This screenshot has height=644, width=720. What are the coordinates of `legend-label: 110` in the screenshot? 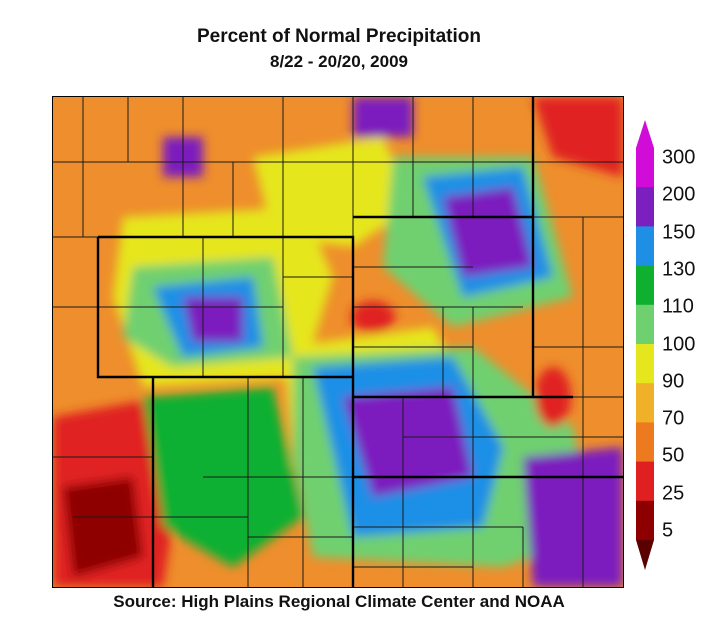 It's located at (678, 306).